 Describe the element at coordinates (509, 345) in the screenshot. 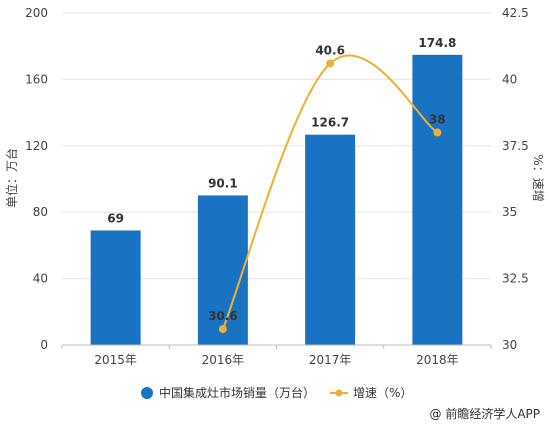

I see `y-right-tick-label: 30` at that location.